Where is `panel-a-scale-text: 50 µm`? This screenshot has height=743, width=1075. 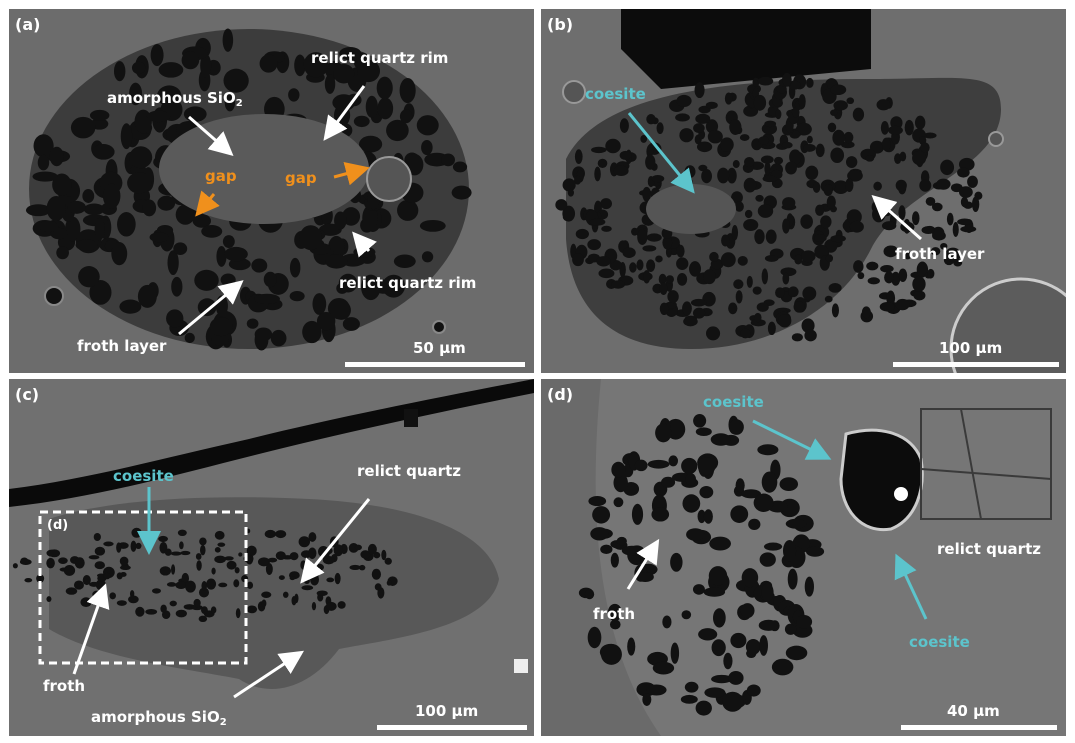 panel-a-scale-text: 50 µm is located at coordinates (439, 348).